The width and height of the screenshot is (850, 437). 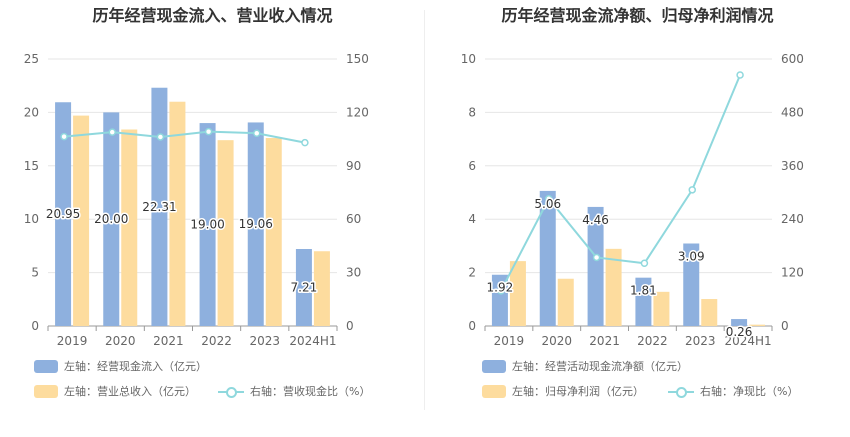 What do you see at coordinates (792, 219) in the screenshot?
I see `right-axis-tick-label: 240` at bounding box center [792, 219].